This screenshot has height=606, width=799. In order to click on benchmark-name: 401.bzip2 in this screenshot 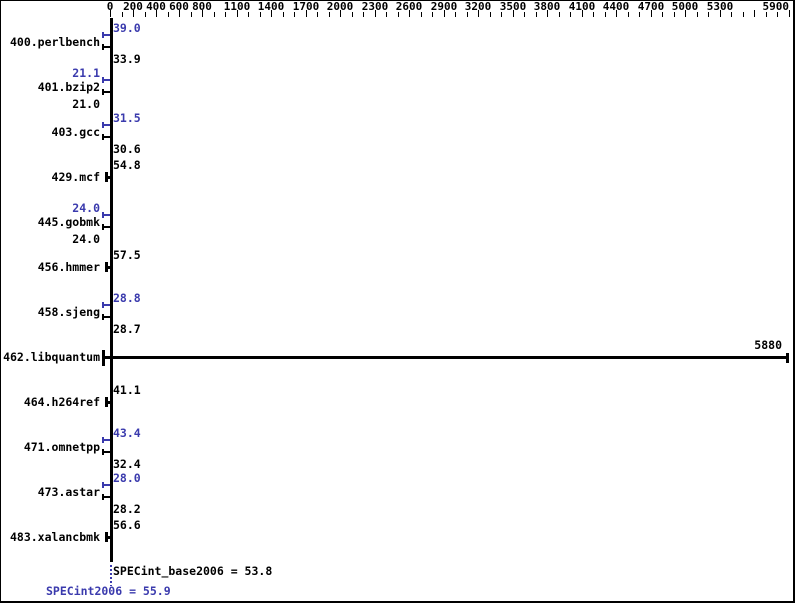, I will do `click(68, 87)`.